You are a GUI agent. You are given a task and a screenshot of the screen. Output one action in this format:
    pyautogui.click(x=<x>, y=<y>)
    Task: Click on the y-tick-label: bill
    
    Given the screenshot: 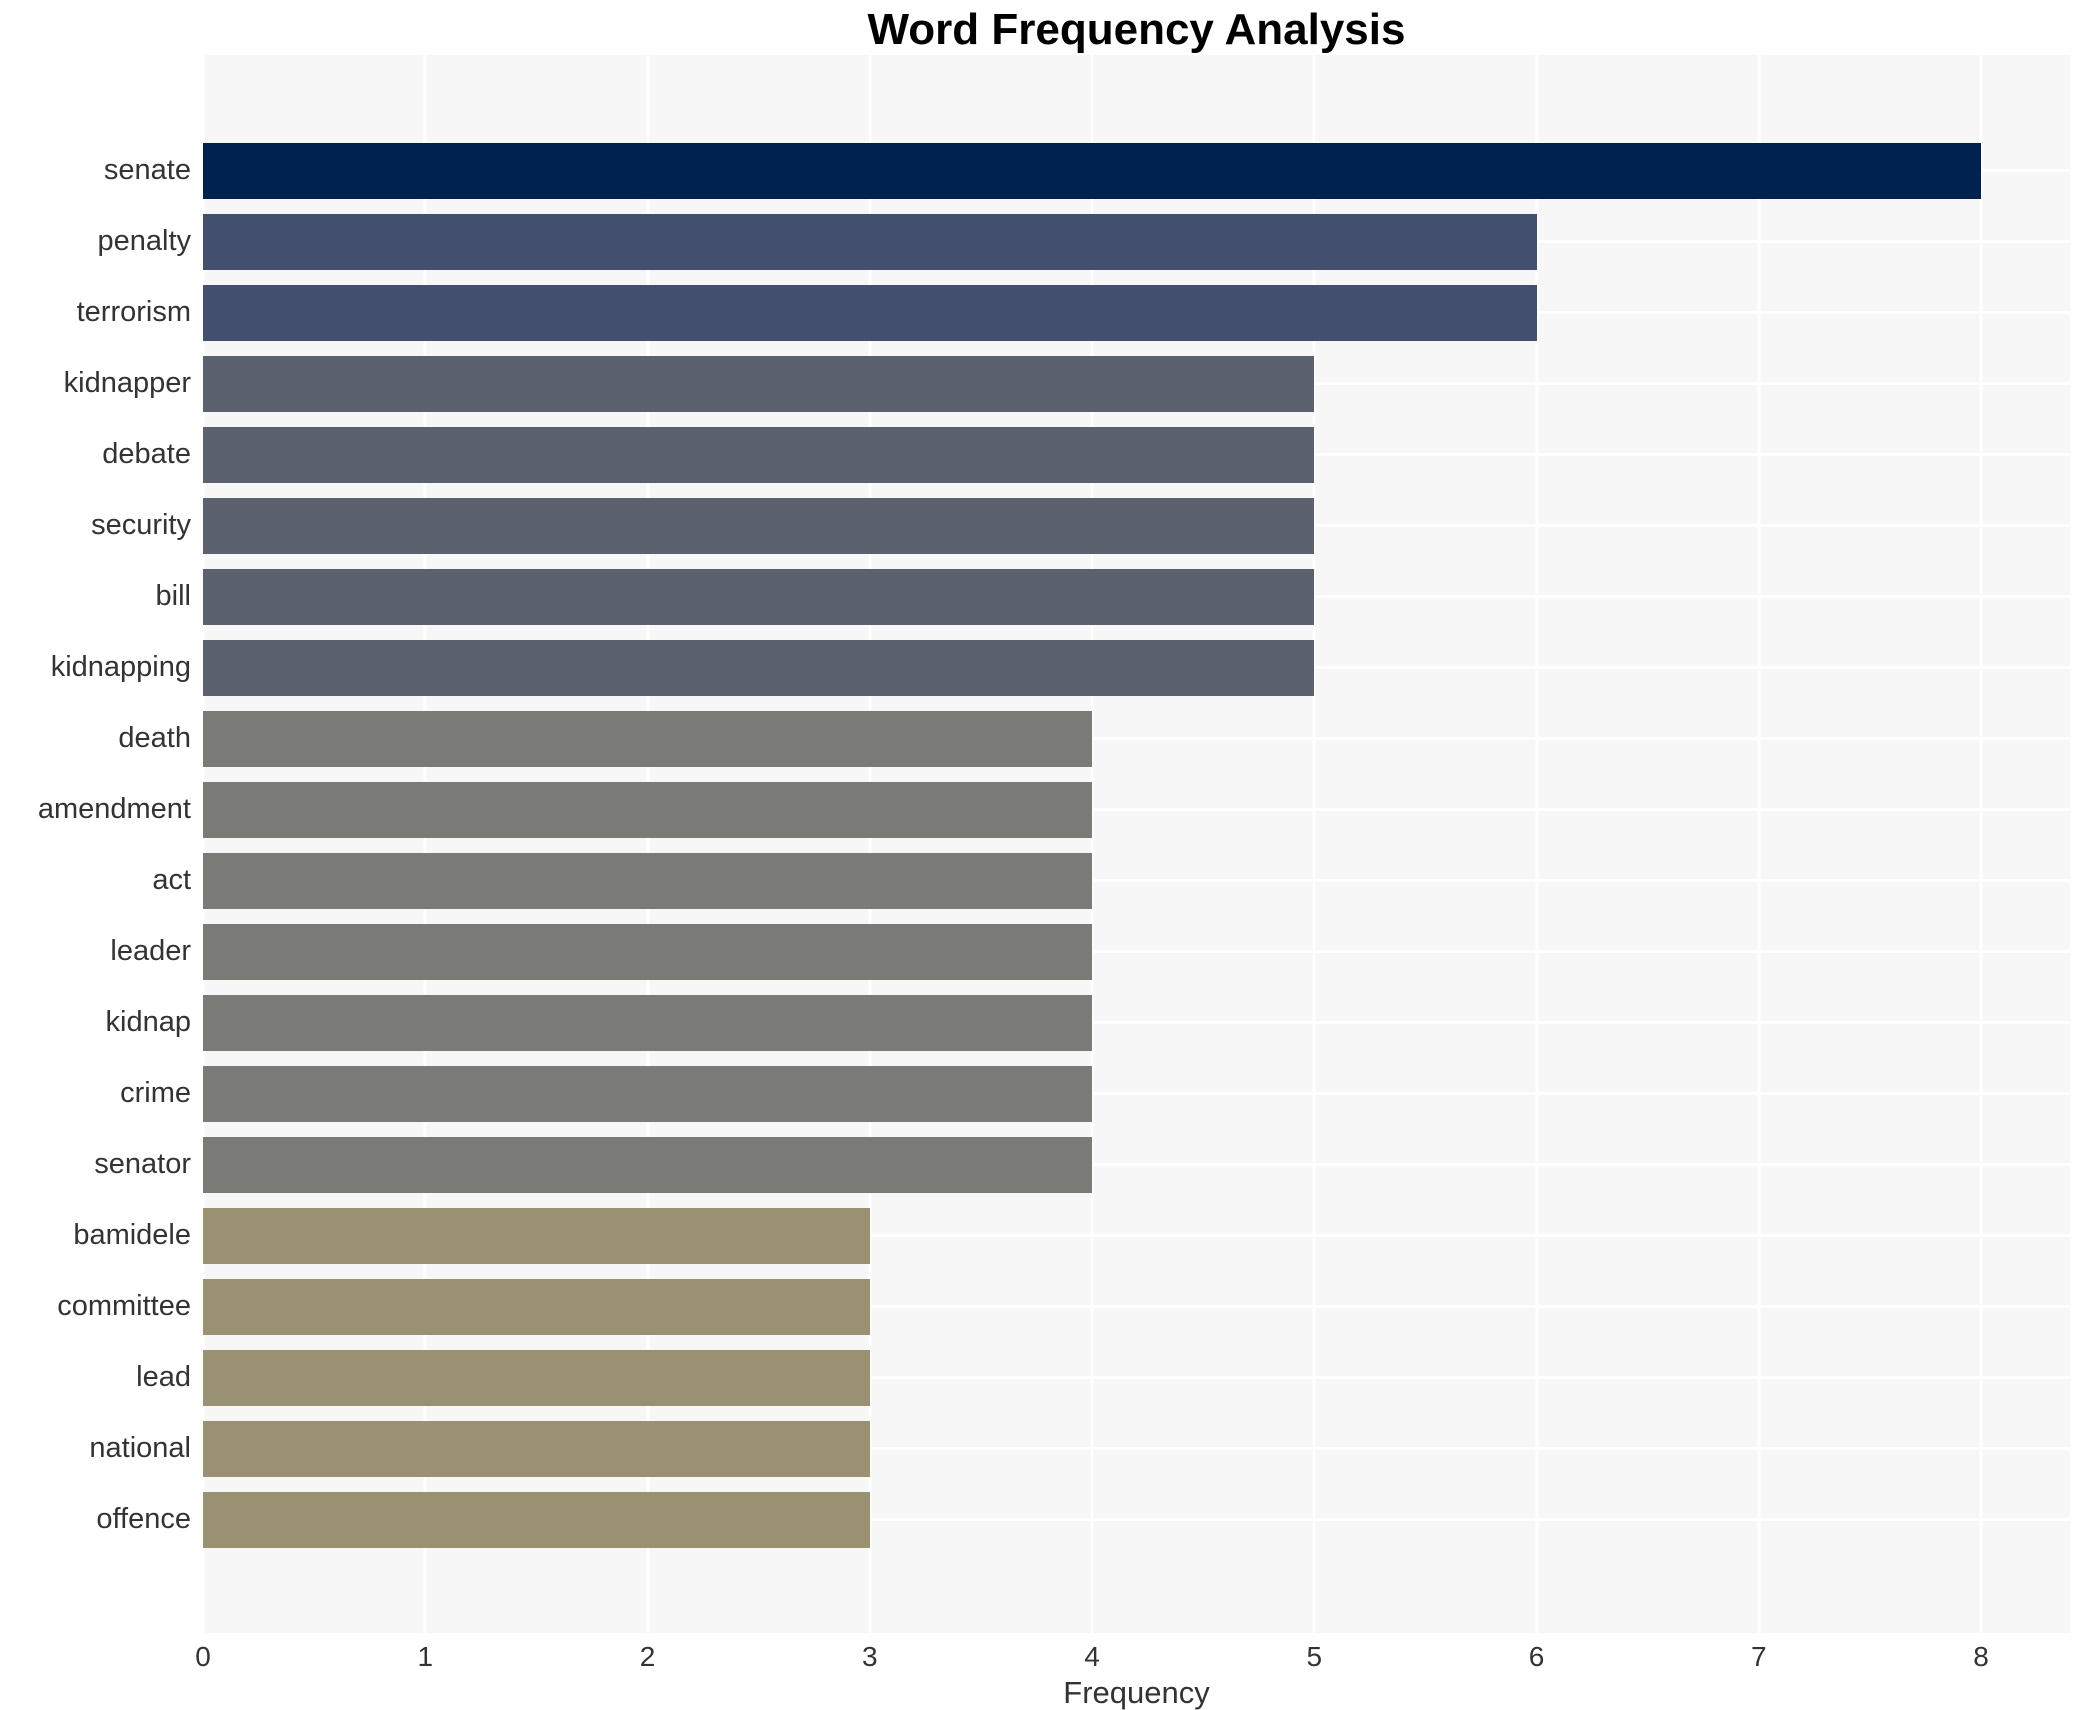 What is the action you would take?
    pyautogui.click(x=173, y=596)
    